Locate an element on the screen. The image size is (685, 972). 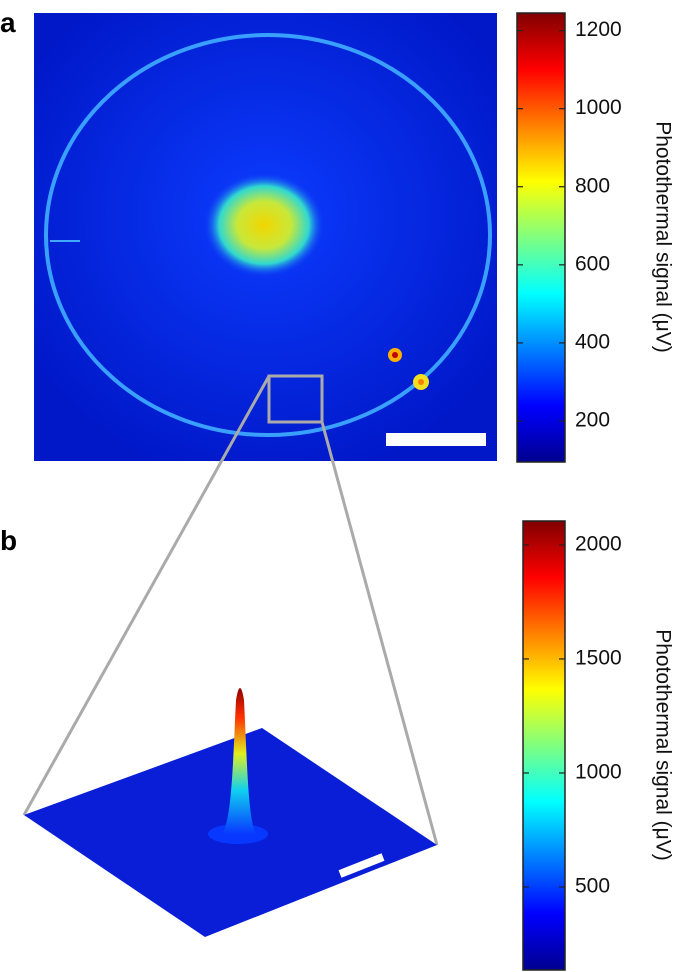
colorbar-tick-label: 500 is located at coordinates (592, 886).